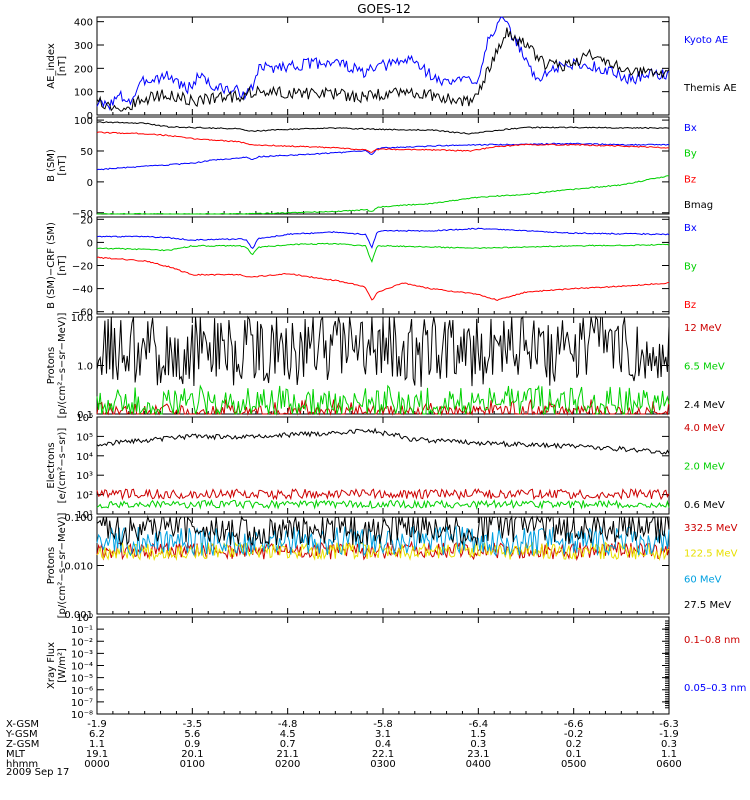 Image resolution: width=750 pixels, height=800 pixels. Describe the element at coordinates (711, 528) in the screenshot. I see `legend-entry: 332.5 MeV` at that location.